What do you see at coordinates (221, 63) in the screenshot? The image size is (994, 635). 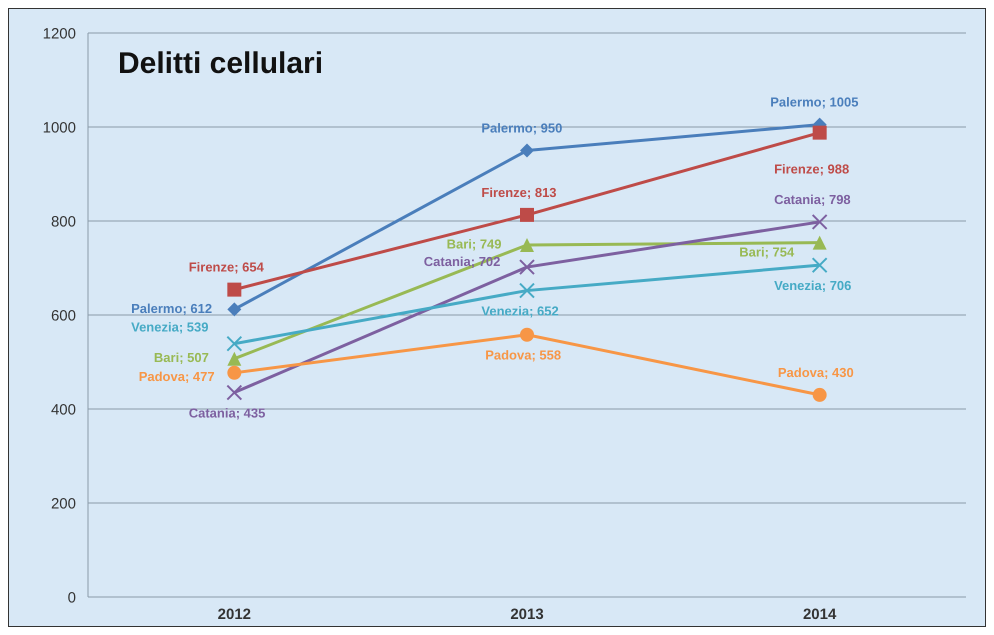 I see `text: Delitti cellulari` at bounding box center [221, 63].